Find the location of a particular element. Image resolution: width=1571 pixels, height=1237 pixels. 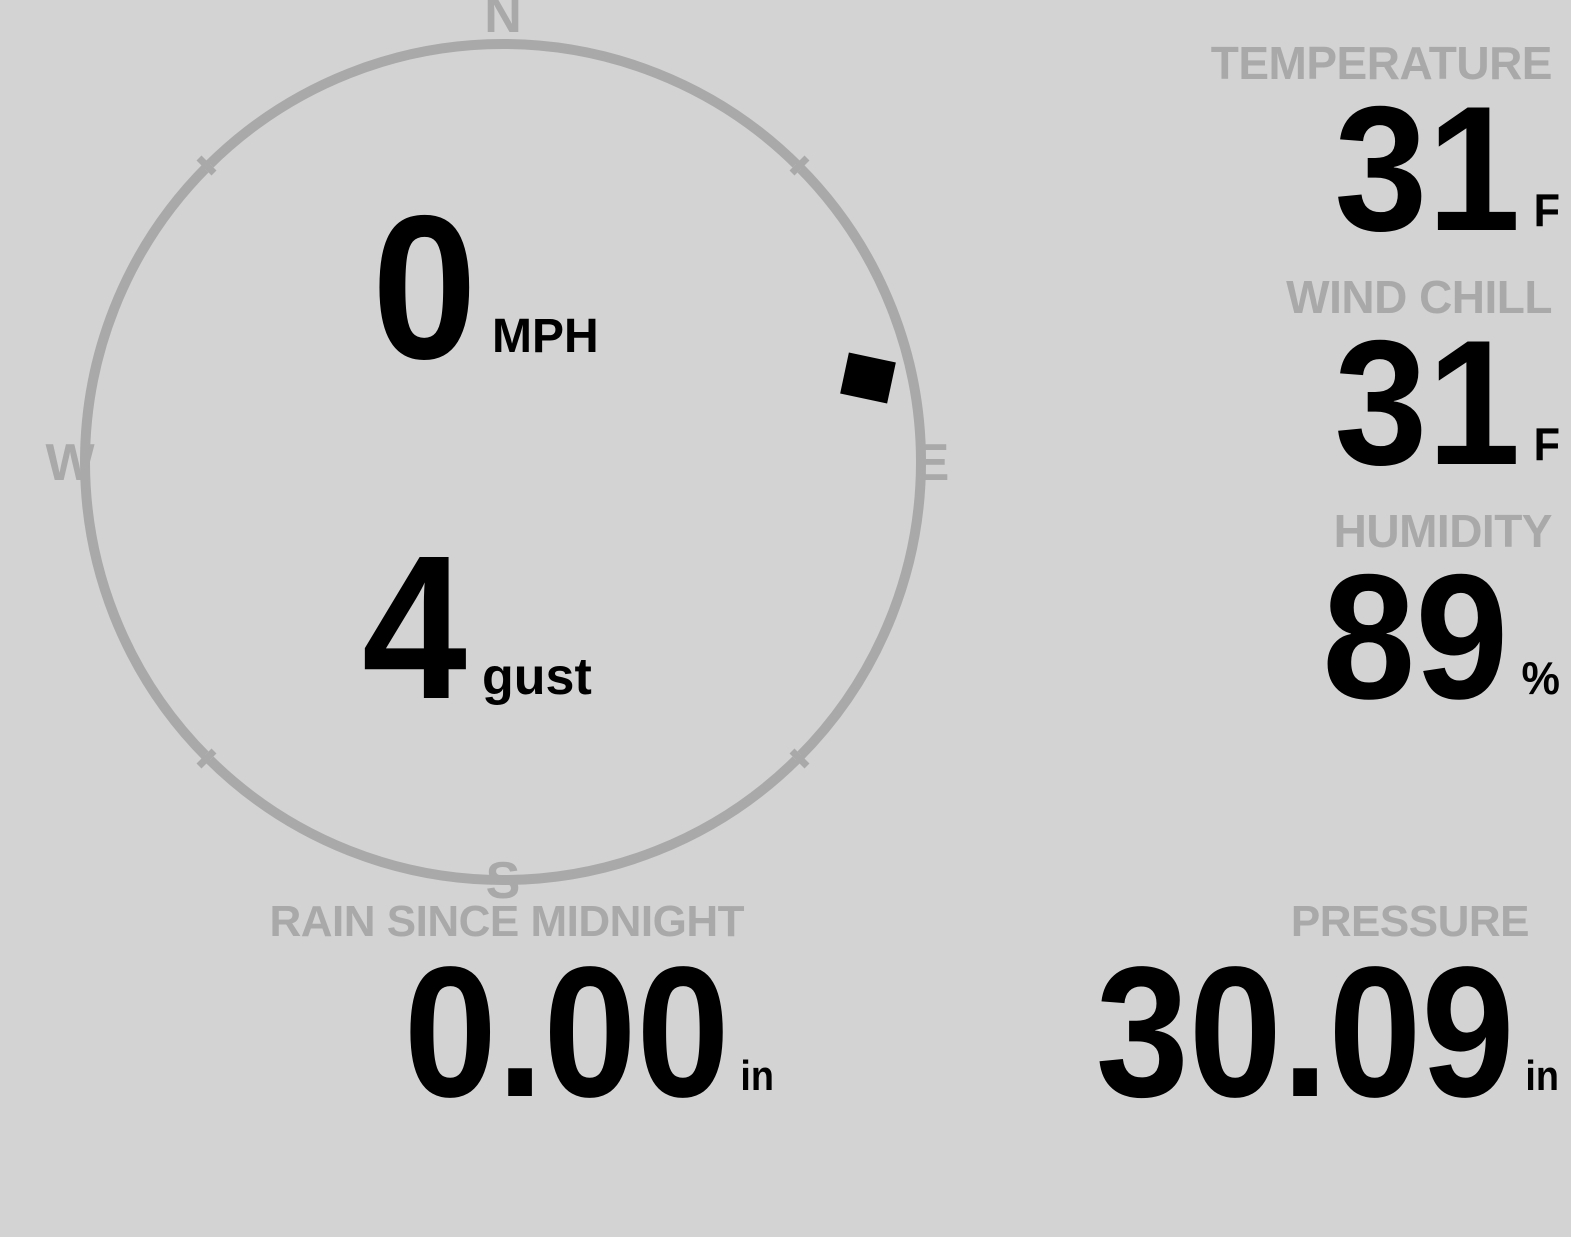

compass-label-east: E is located at coordinates (932, 463).